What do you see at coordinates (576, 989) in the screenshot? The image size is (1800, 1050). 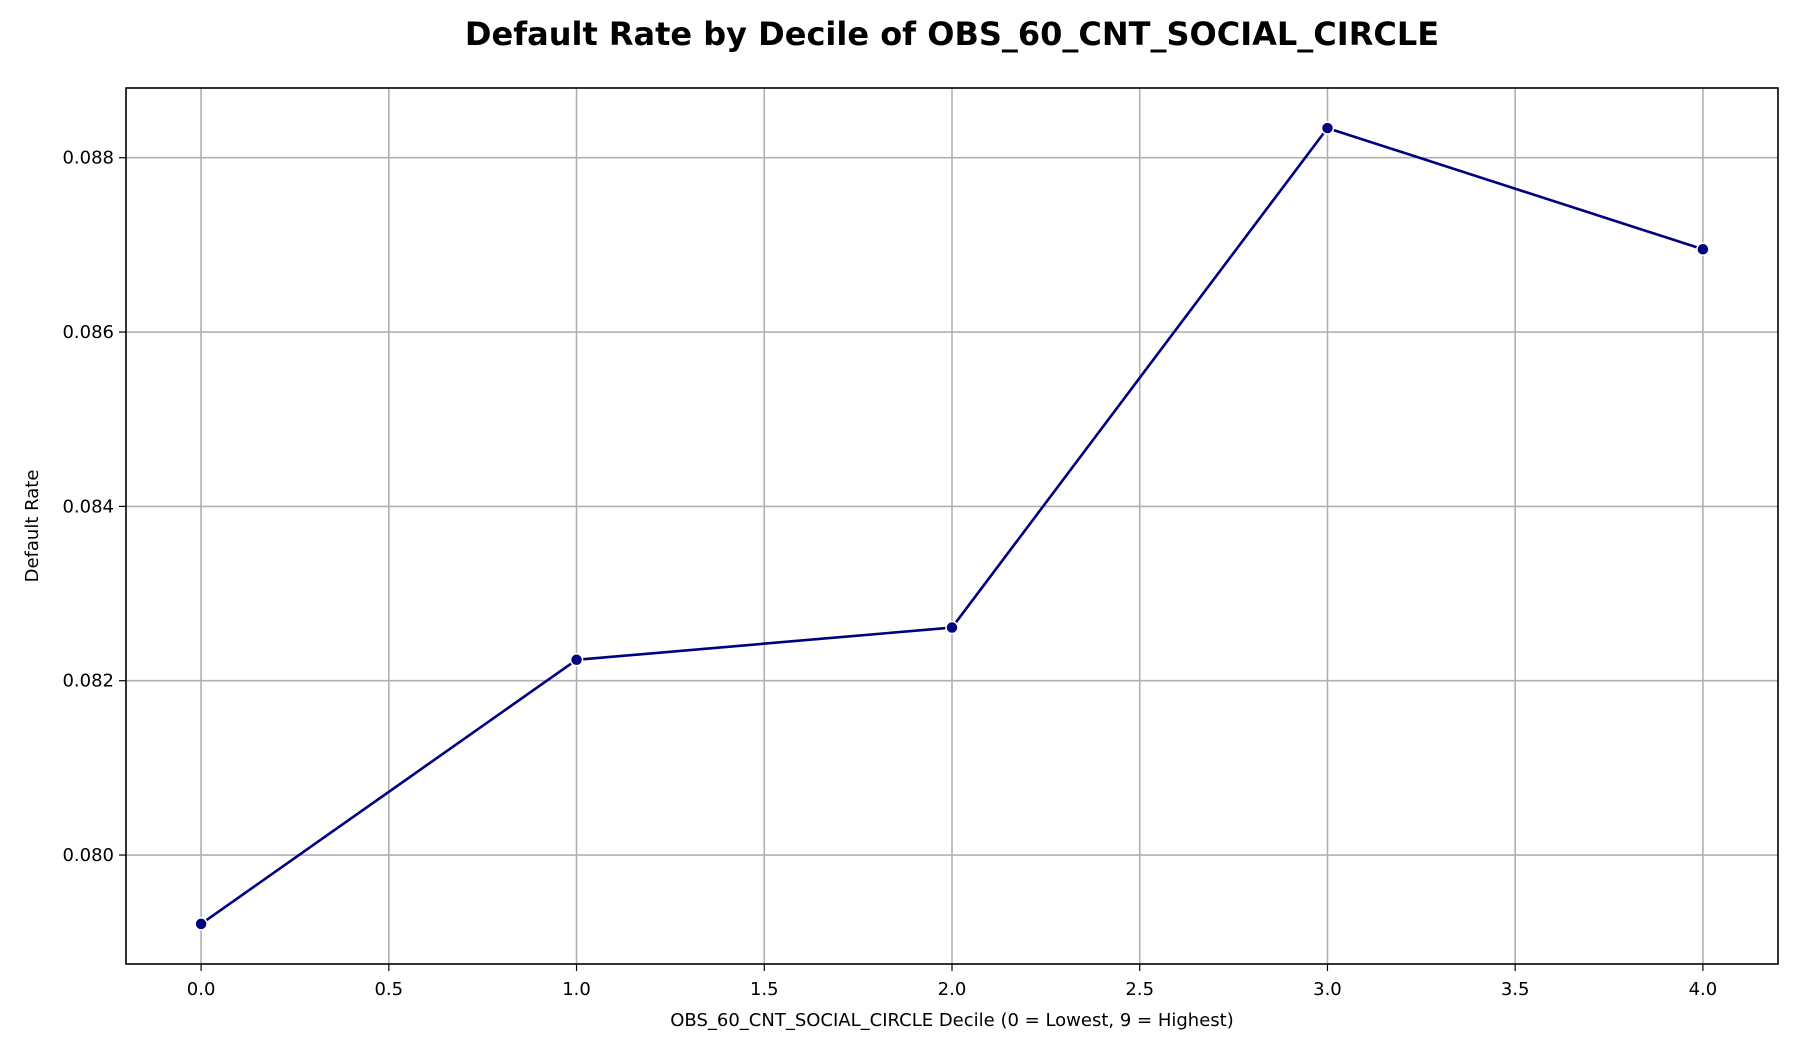 I see `x-tick-label: 1.0` at bounding box center [576, 989].